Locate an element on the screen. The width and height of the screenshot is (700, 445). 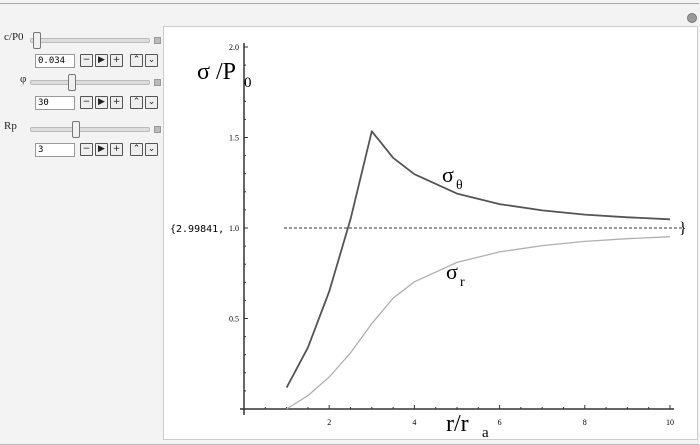
y-tick-label: 2.0 is located at coordinates (234, 47).